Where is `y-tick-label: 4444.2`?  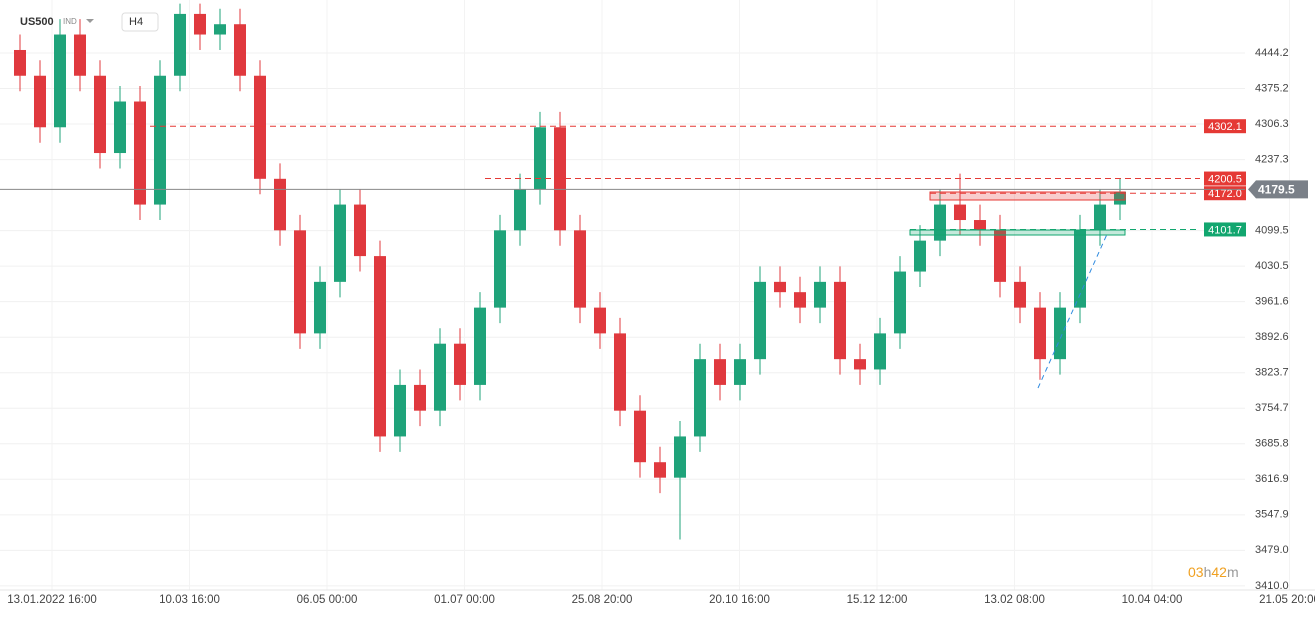 y-tick-label: 4444.2 is located at coordinates (1272, 53).